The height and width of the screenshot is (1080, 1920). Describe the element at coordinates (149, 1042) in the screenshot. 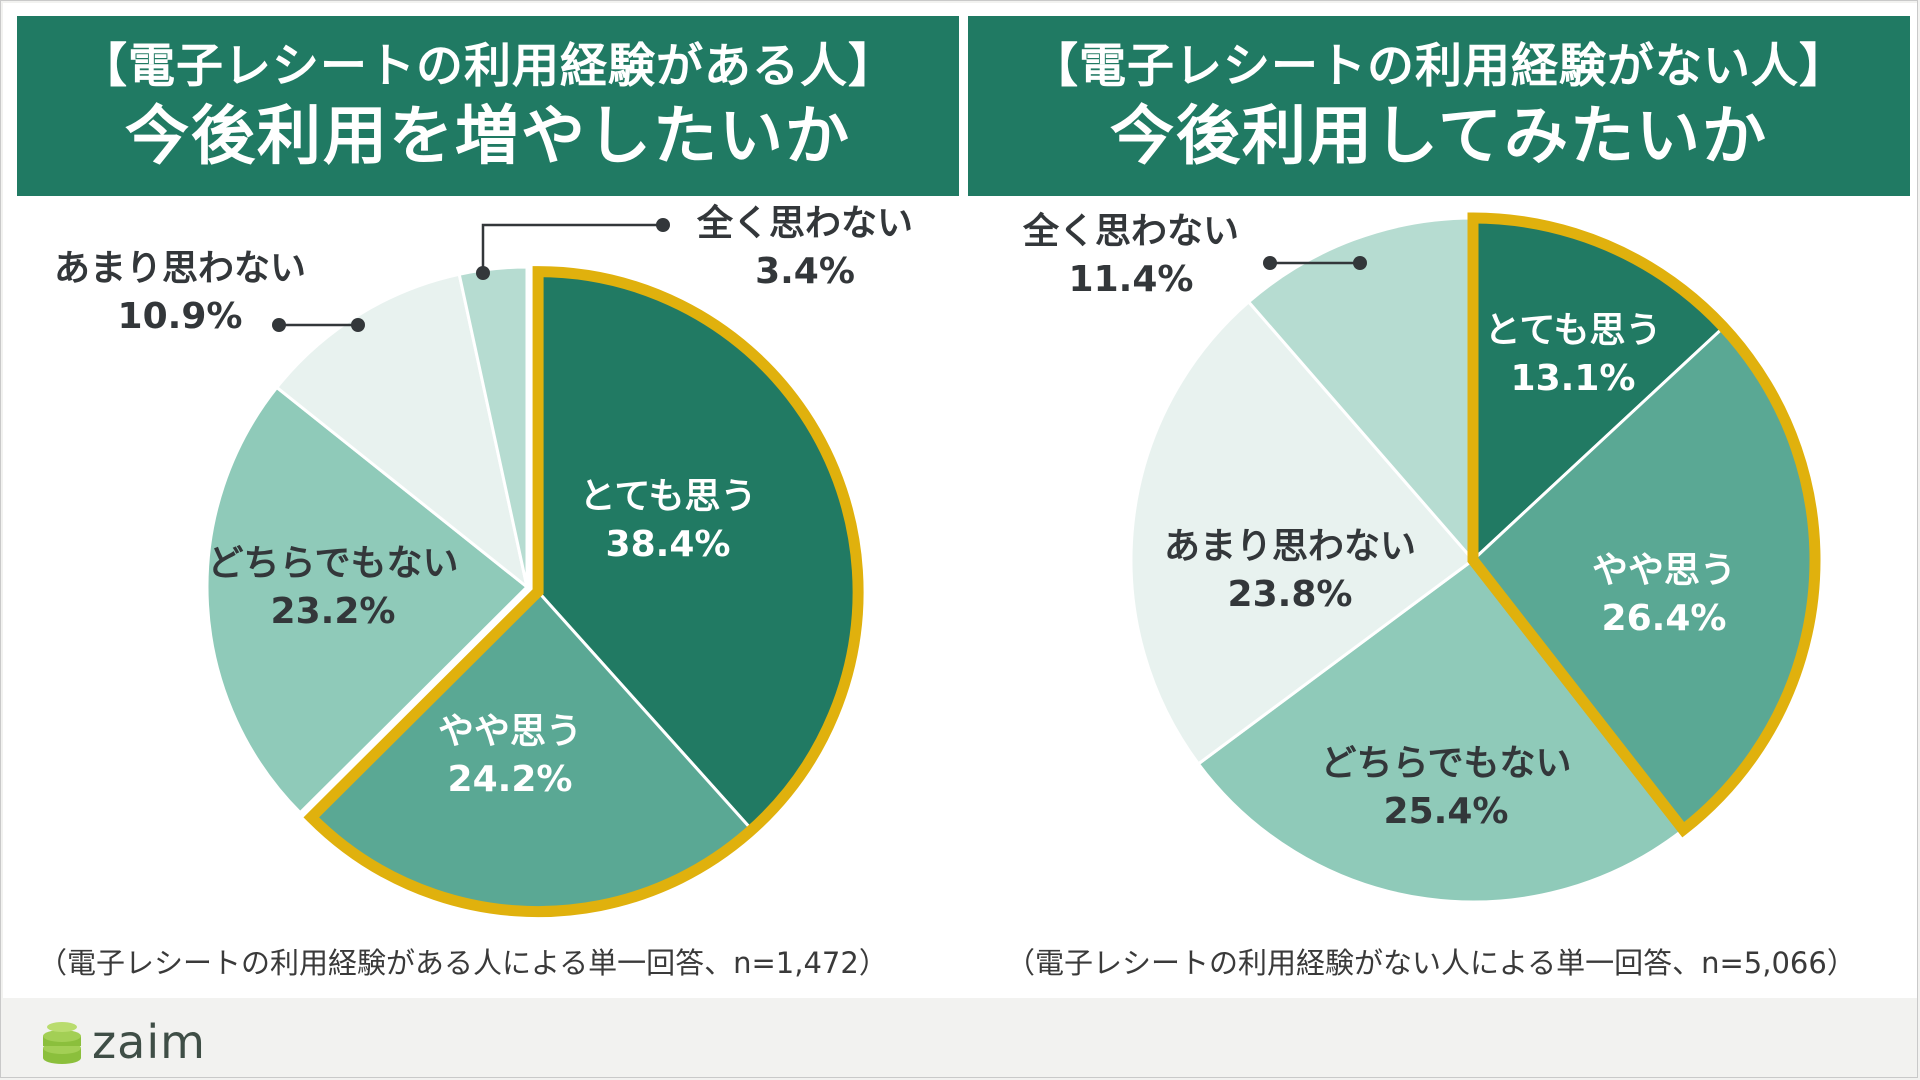

I see `zaim-logo-text: zaim` at that location.